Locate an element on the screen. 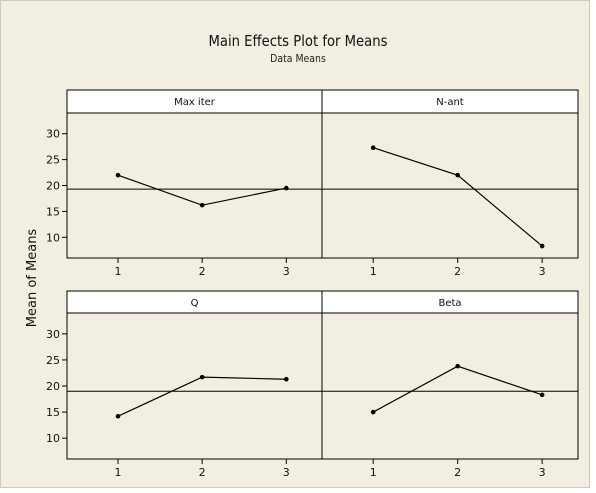 The image size is (596, 493). chart-title: Main Effects Plot for Means is located at coordinates (298, 41).